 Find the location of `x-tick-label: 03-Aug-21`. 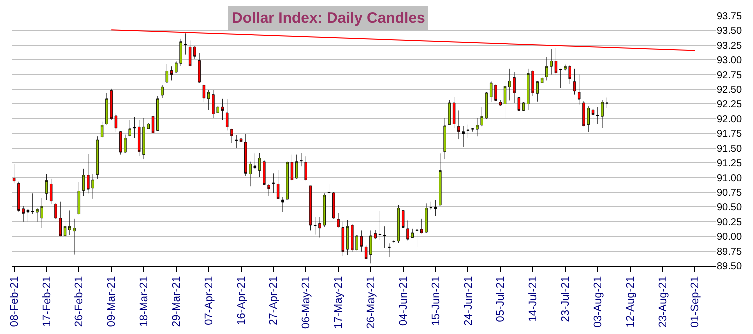

x-tick-label: 03-Aug-21 is located at coordinates (598, 302).